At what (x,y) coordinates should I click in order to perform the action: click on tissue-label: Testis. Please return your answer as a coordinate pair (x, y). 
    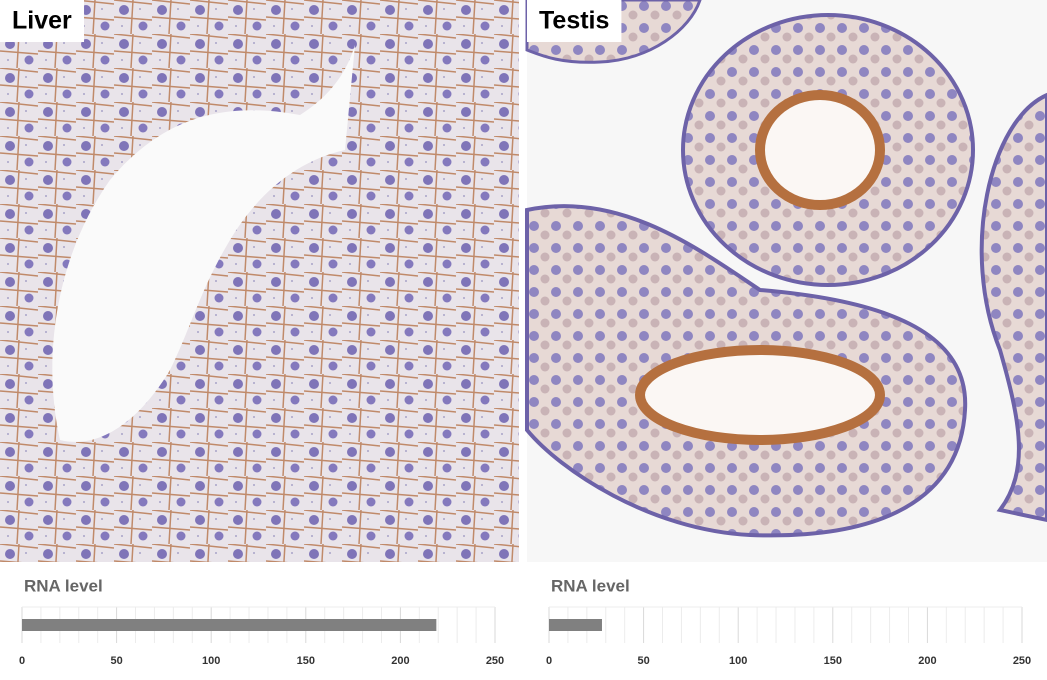
    Looking at the image, I should click on (574, 21).